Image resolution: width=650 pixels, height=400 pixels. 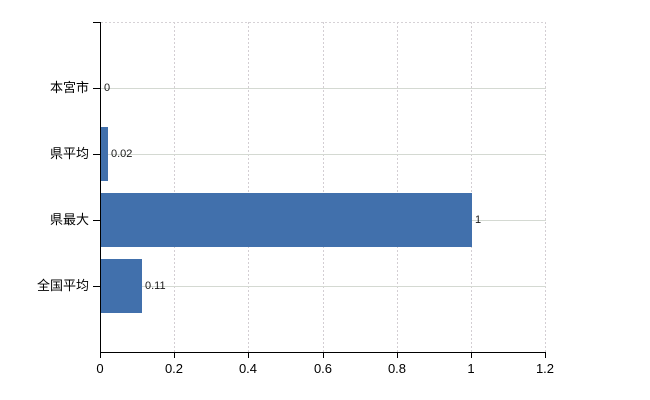 I want to click on x-tick-label: 0.4, so click(x=248, y=368).